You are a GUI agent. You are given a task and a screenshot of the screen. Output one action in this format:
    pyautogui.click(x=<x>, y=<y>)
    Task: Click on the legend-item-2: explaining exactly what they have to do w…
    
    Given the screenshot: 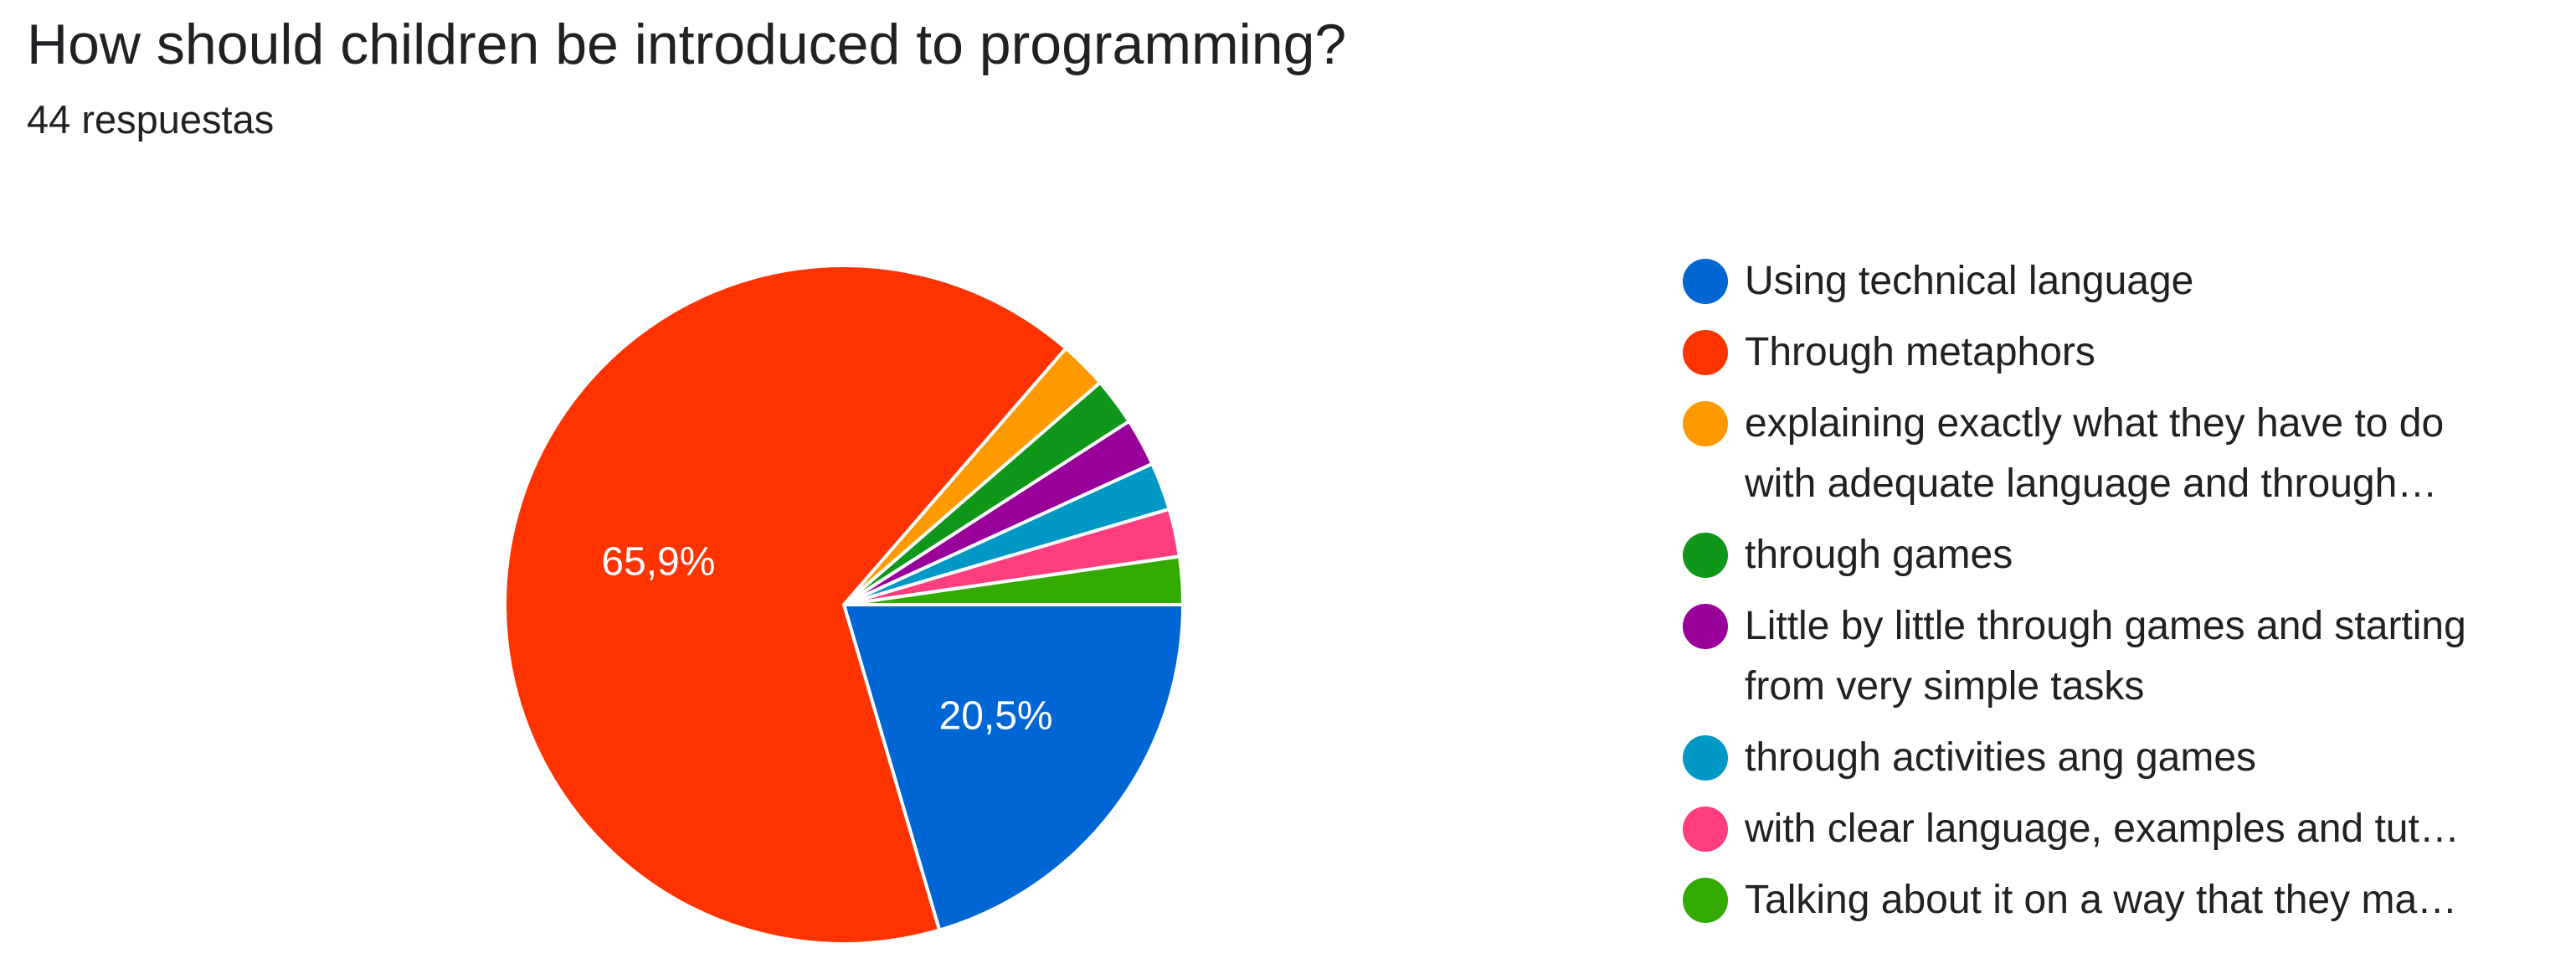 What is the action you would take?
    pyautogui.click(x=2126, y=460)
    